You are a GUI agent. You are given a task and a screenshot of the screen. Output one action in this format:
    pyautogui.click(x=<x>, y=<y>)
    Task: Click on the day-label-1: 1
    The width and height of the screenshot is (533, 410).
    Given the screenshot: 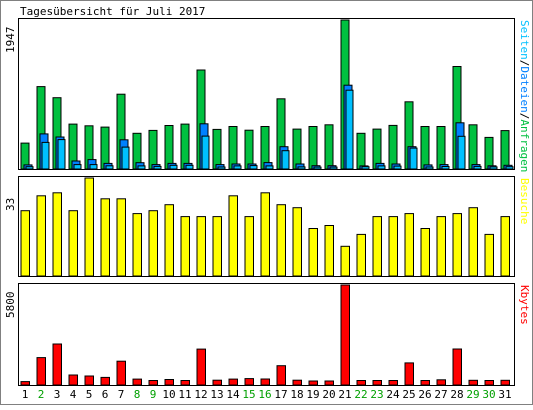 What is the action you would take?
    pyautogui.click(x=25, y=394)
    